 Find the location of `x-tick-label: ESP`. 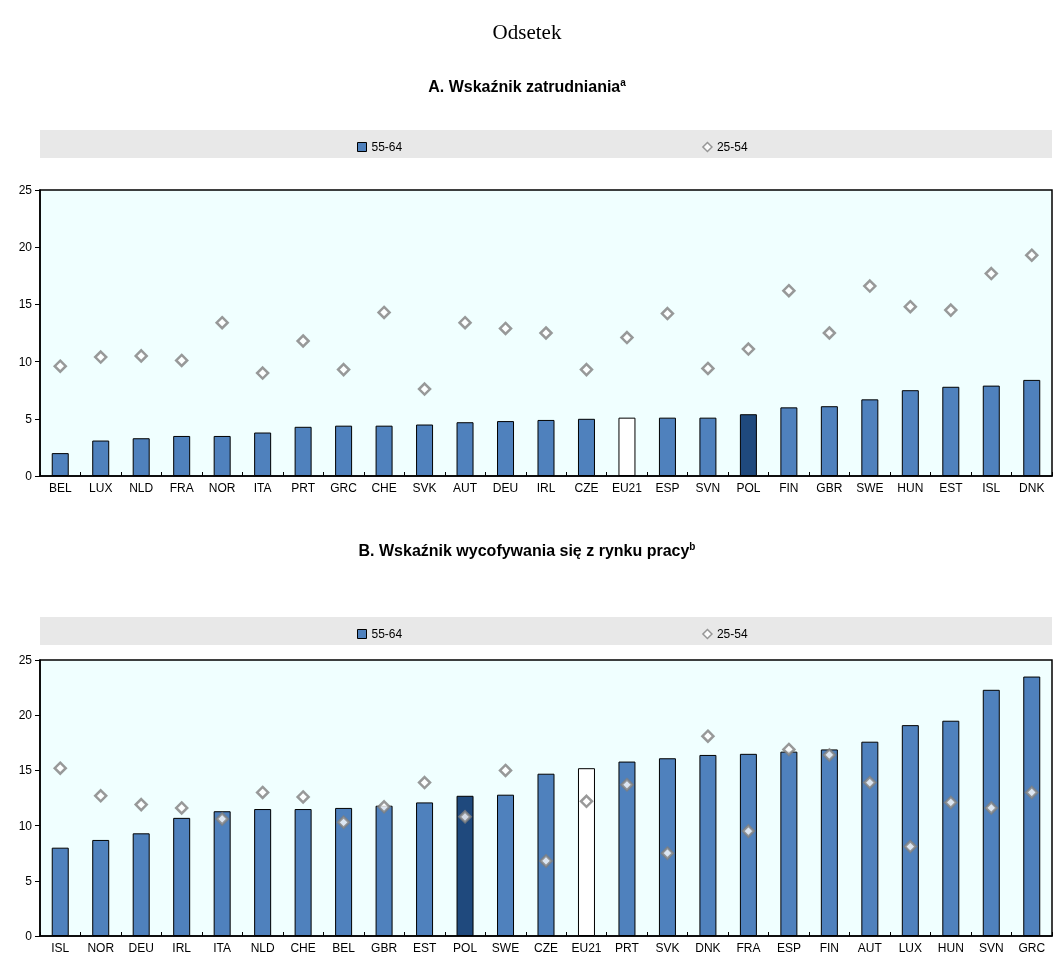

x-tick-label: ESP is located at coordinates (667, 488).